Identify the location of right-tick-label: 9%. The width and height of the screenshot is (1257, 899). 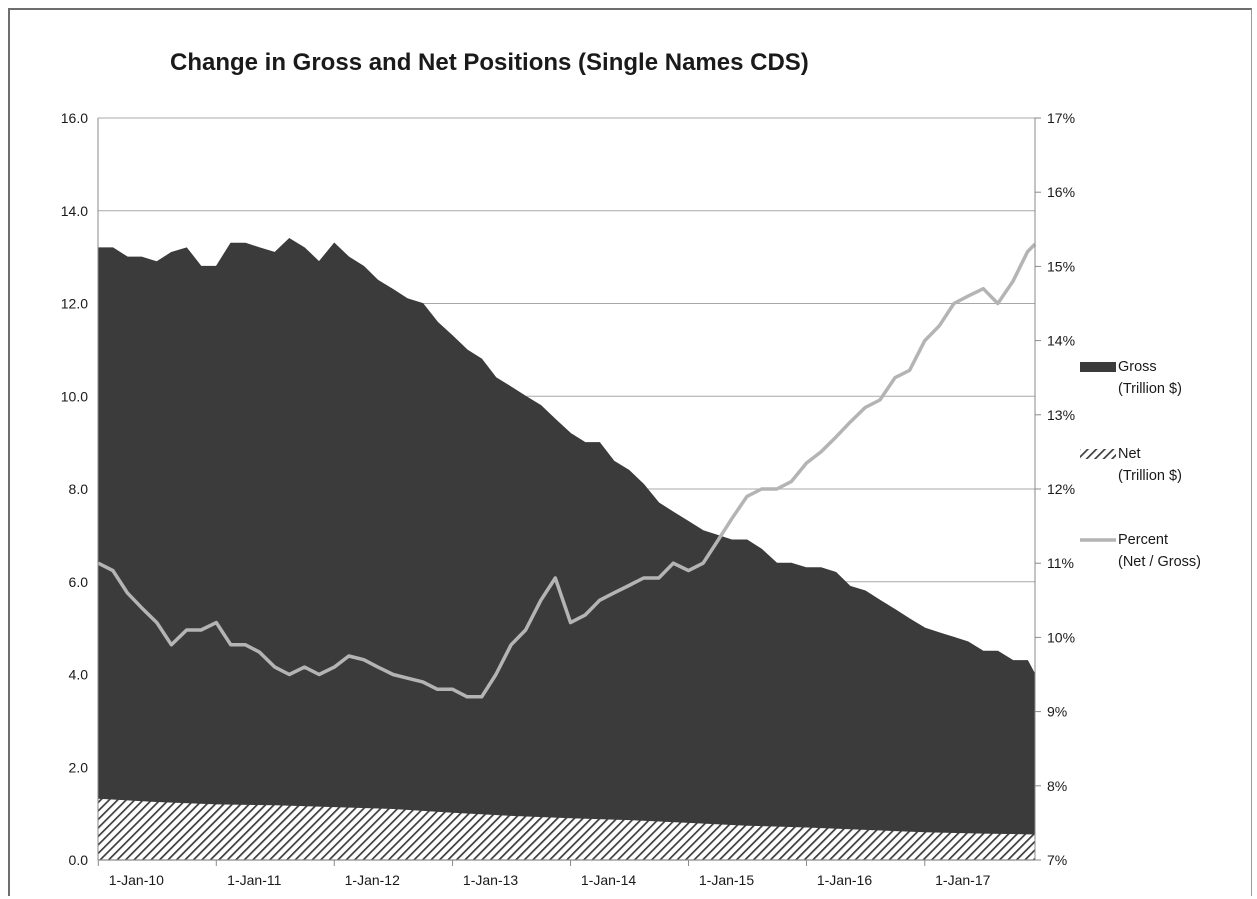
(1057, 712).